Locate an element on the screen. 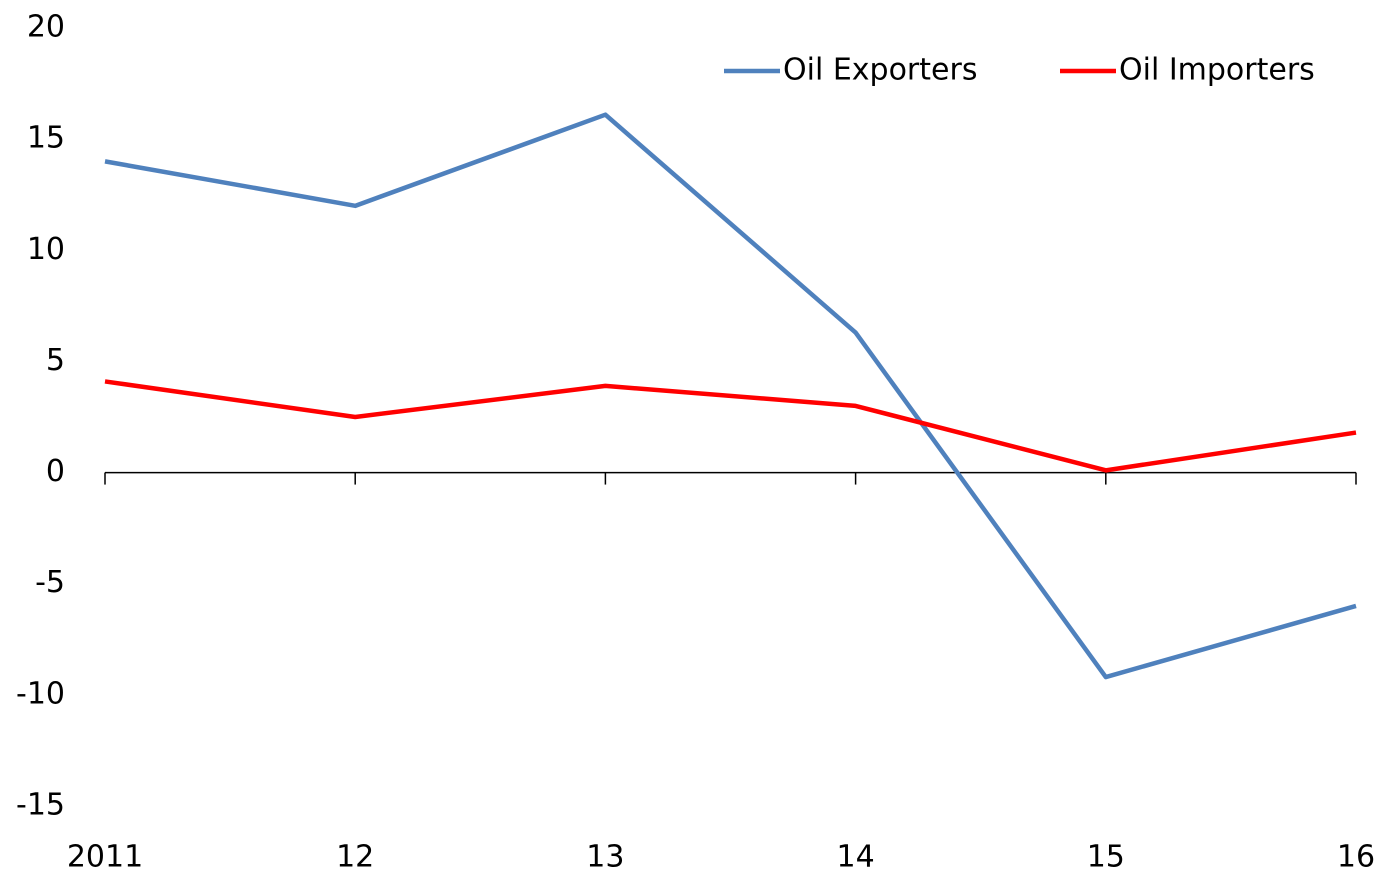 Image resolution: width=1381 pixels, height=876 pixels. y-tick-label: 0 is located at coordinates (55, 471).